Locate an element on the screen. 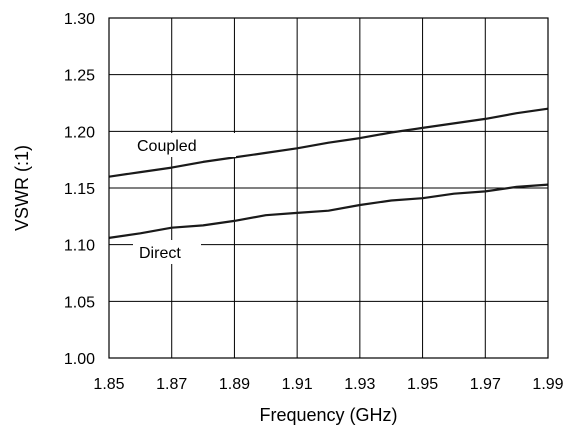 The width and height of the screenshot is (584, 434). series-line-coupled is located at coordinates (328, 142).